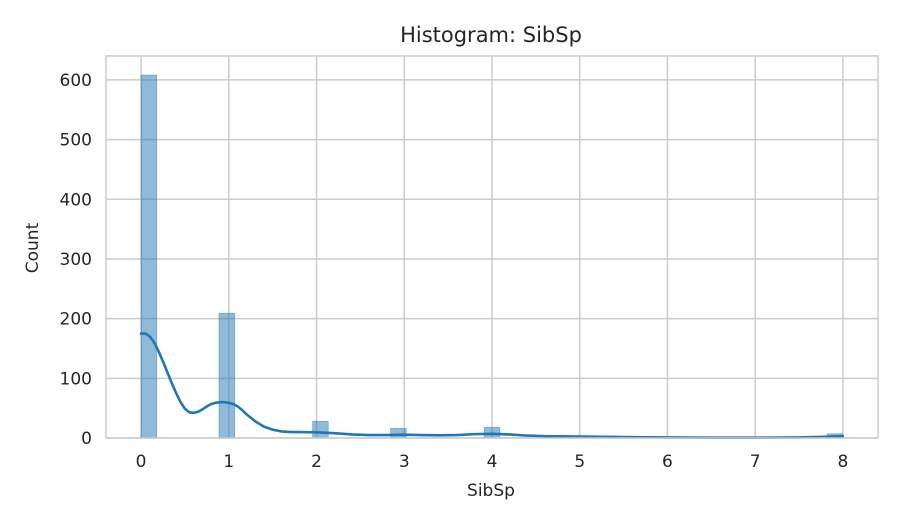 This screenshot has width=900, height=525. I want to click on chart-title: Histogram: SibSp, so click(491, 35).